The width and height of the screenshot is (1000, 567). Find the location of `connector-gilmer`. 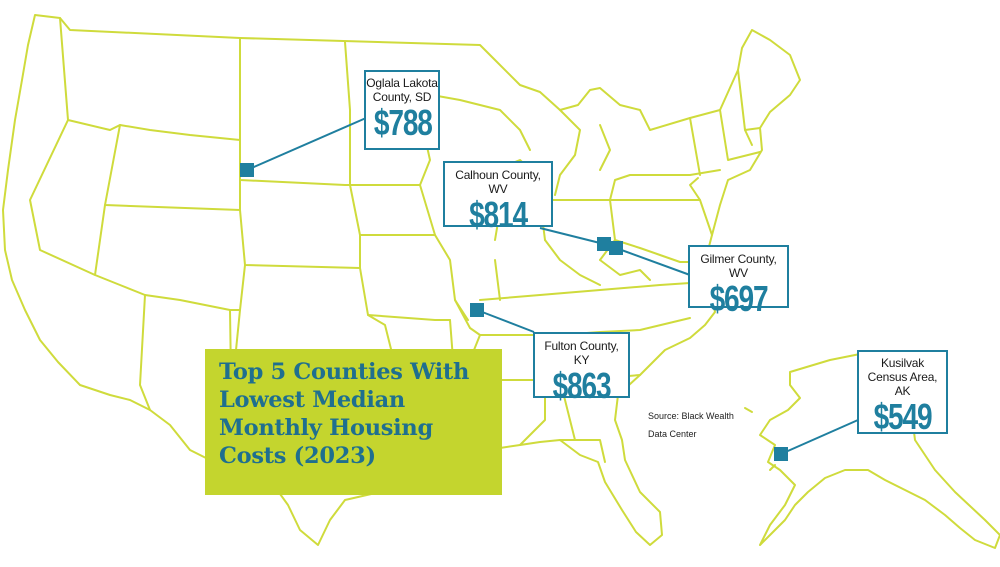

connector-gilmer is located at coordinates (653, 261).